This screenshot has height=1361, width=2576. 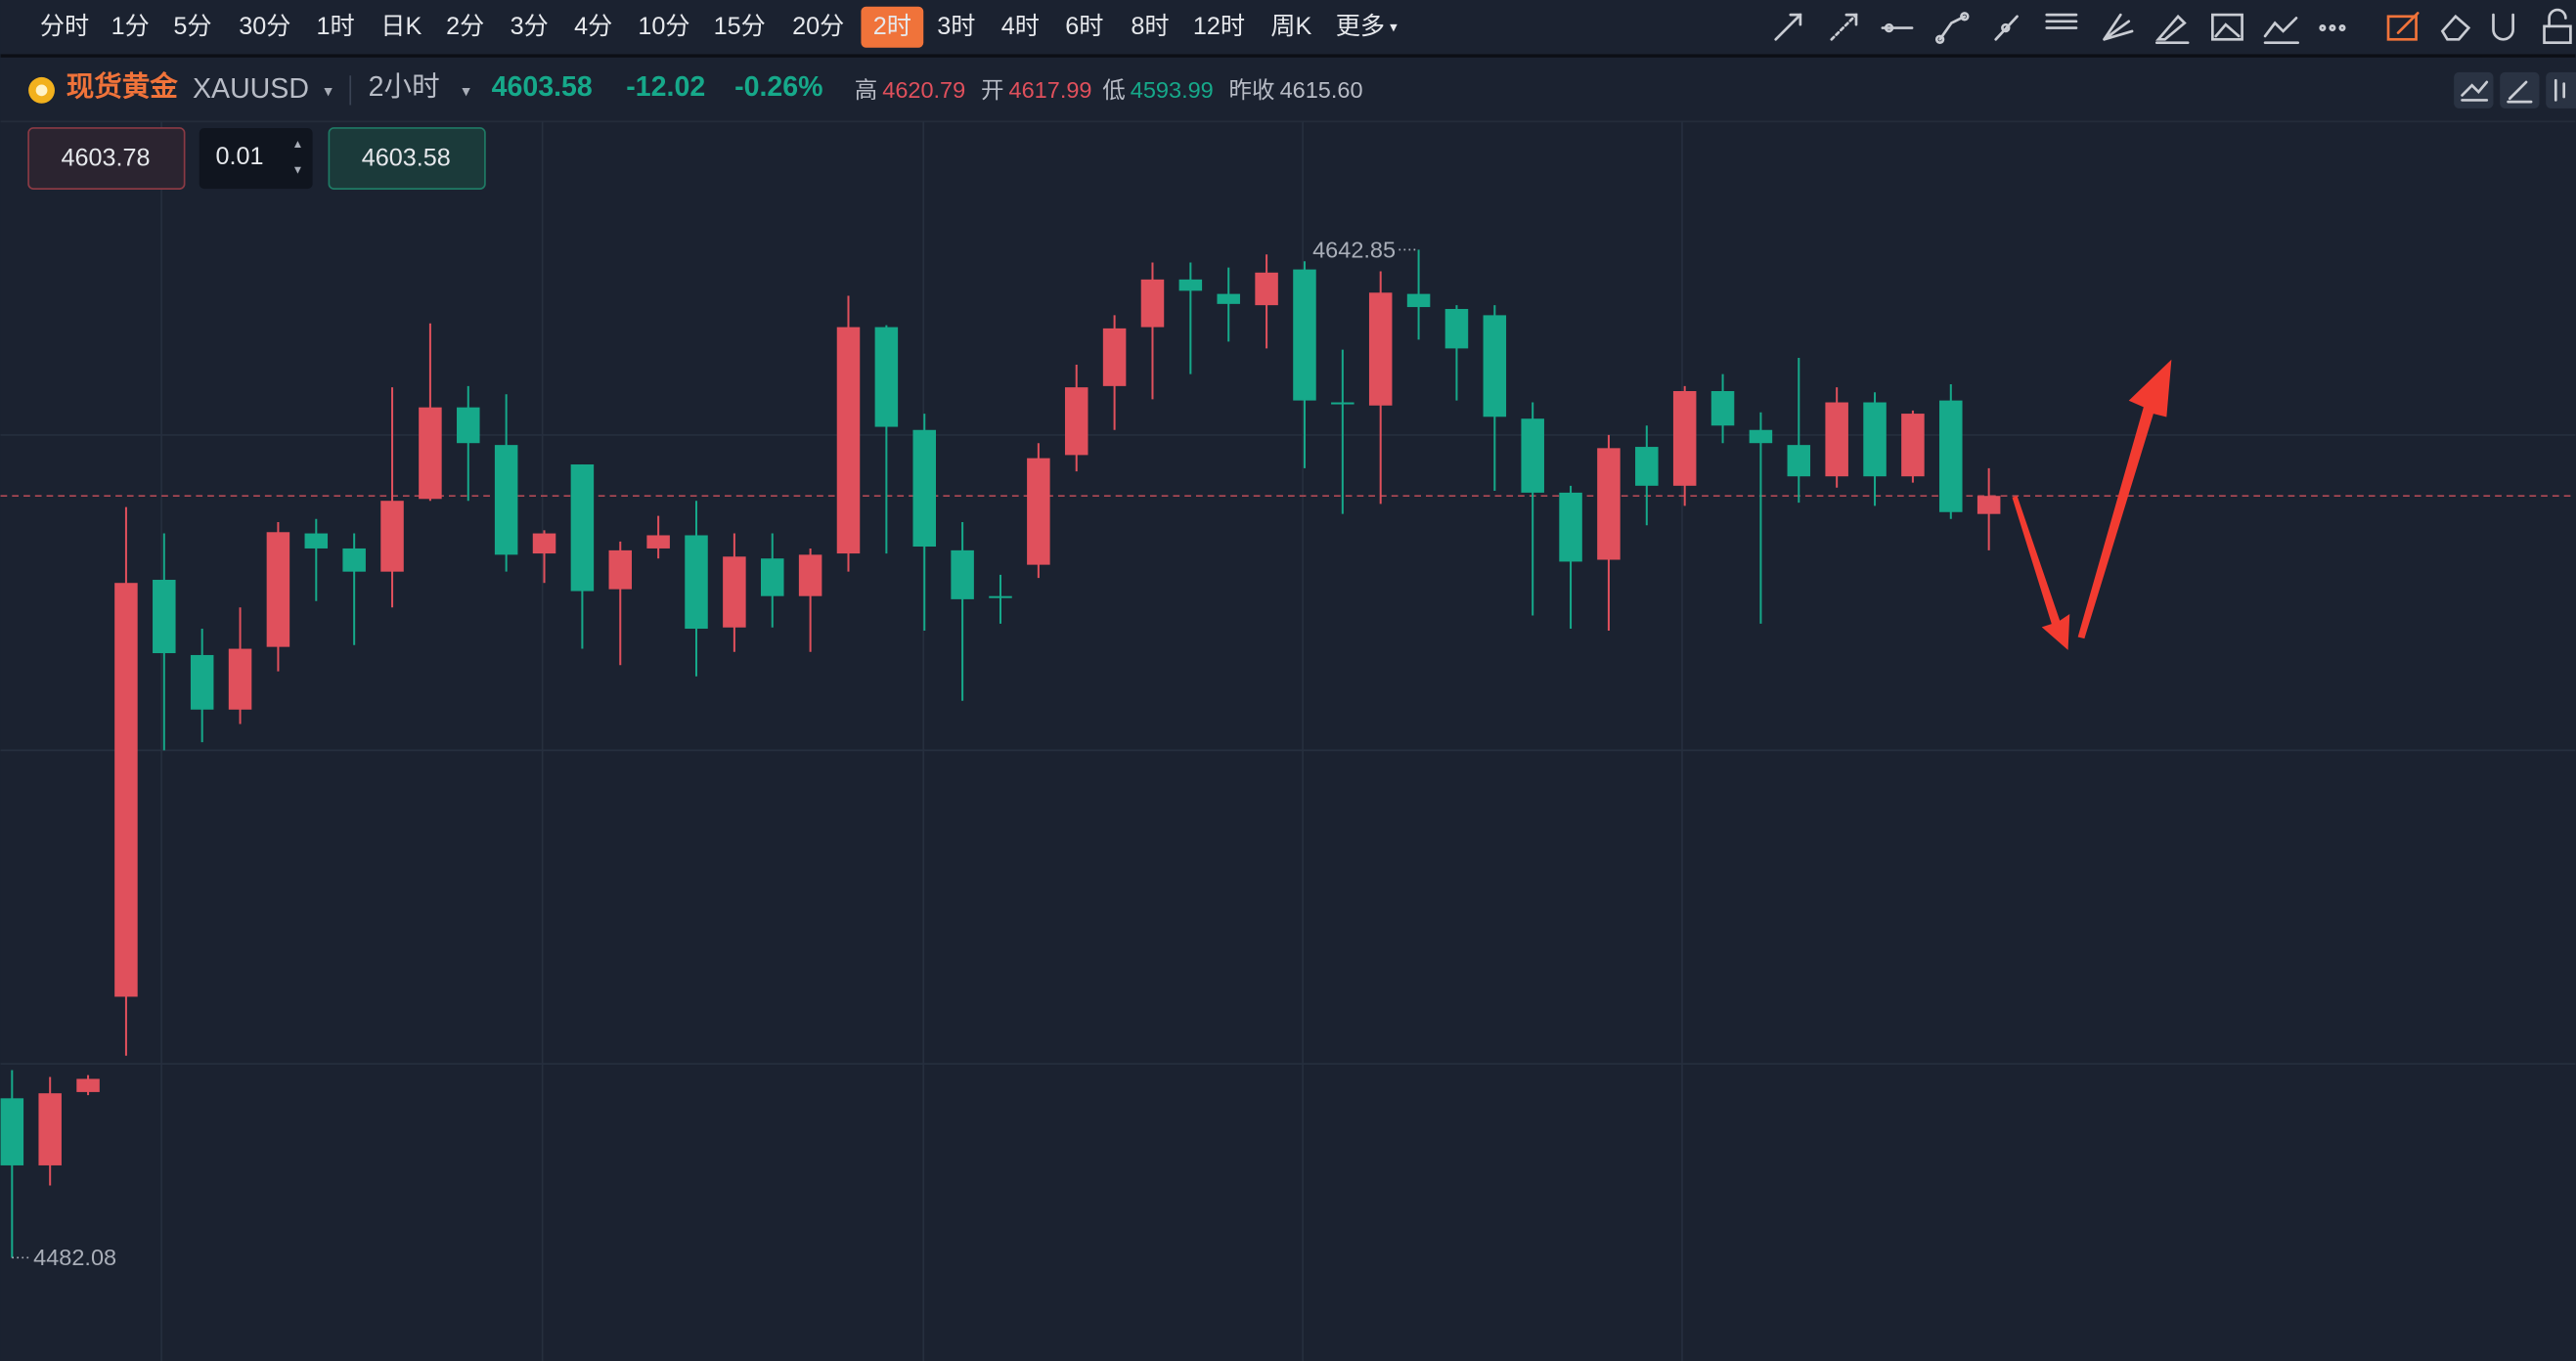 What do you see at coordinates (1051, 90) in the screenshot?
I see `stat-value: 4617.99` at bounding box center [1051, 90].